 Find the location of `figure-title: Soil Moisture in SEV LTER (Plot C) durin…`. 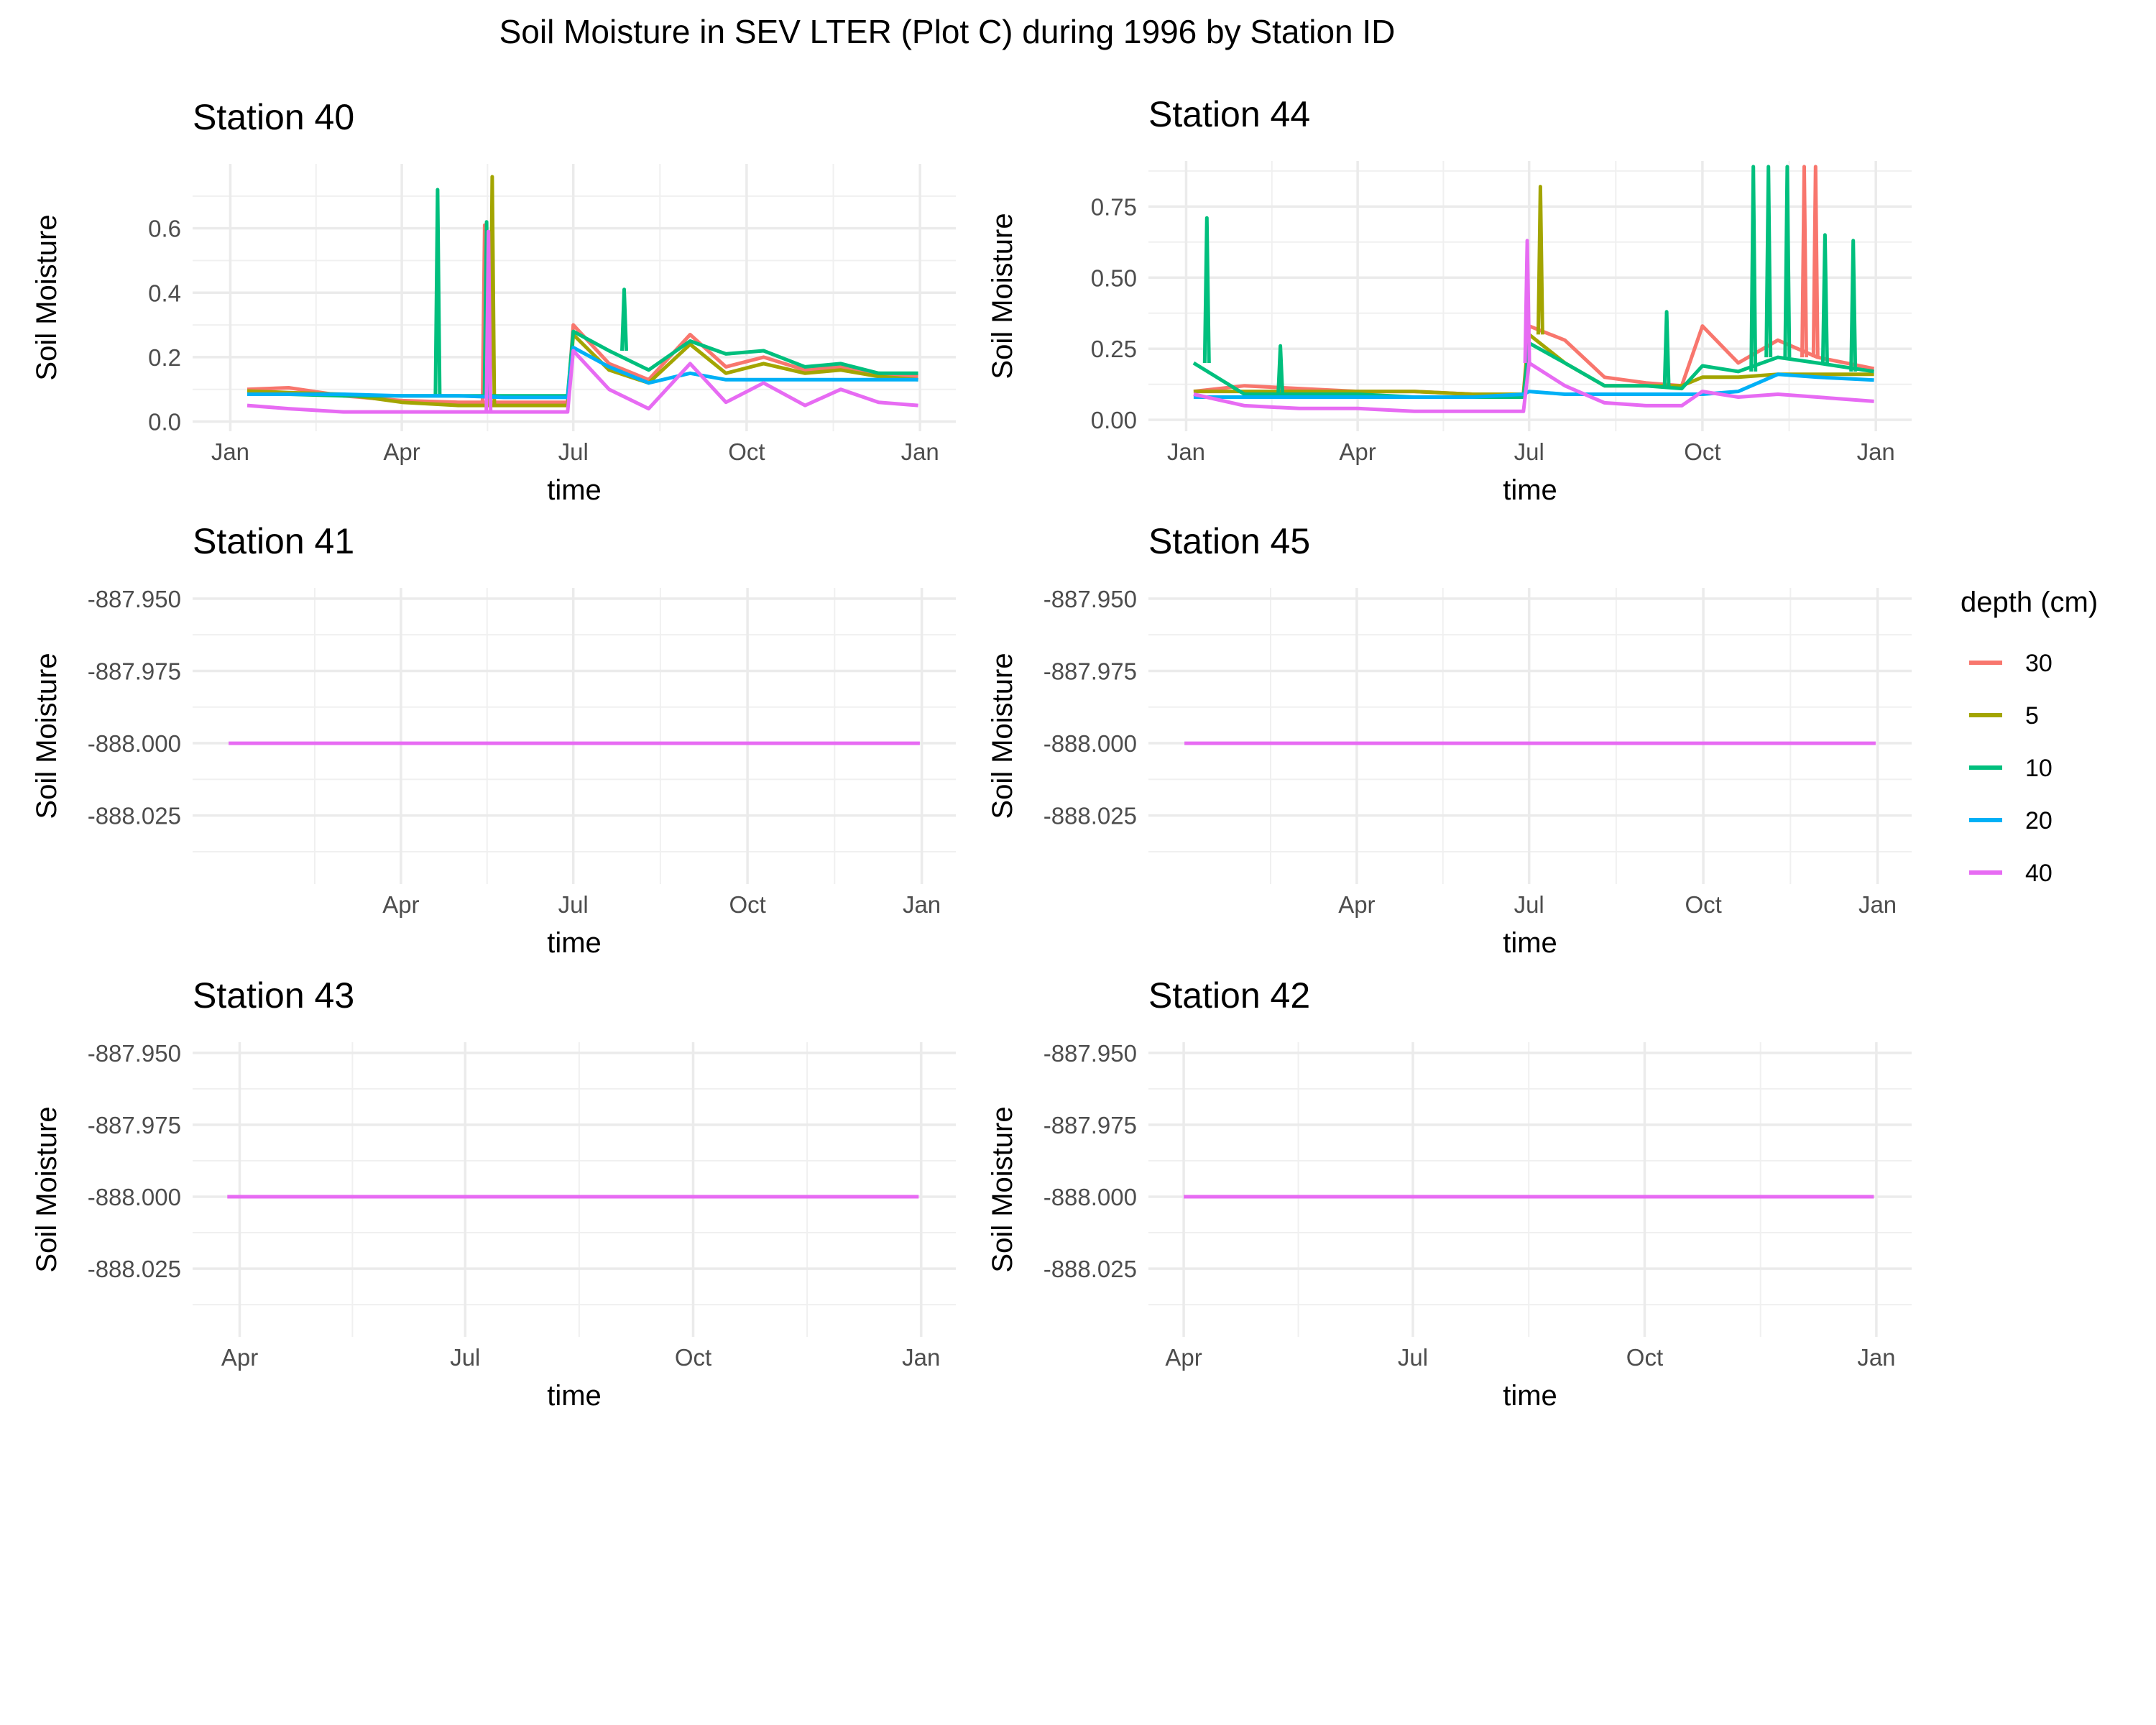

figure-title: Soil Moisture in SEV LTER (Plot C) durin… is located at coordinates (947, 31).